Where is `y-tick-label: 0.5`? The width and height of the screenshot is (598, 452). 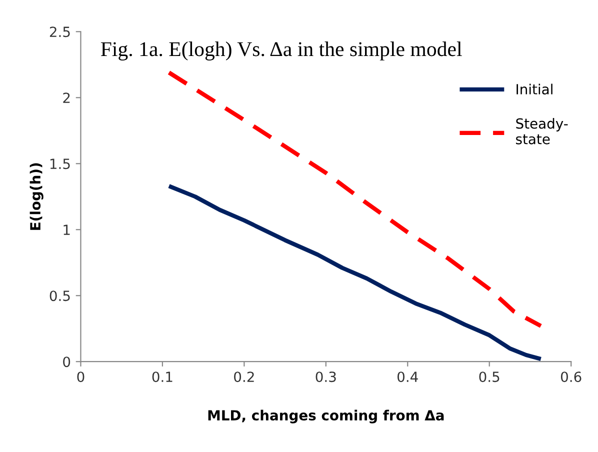 y-tick-label: 0.5 is located at coordinates (60, 296).